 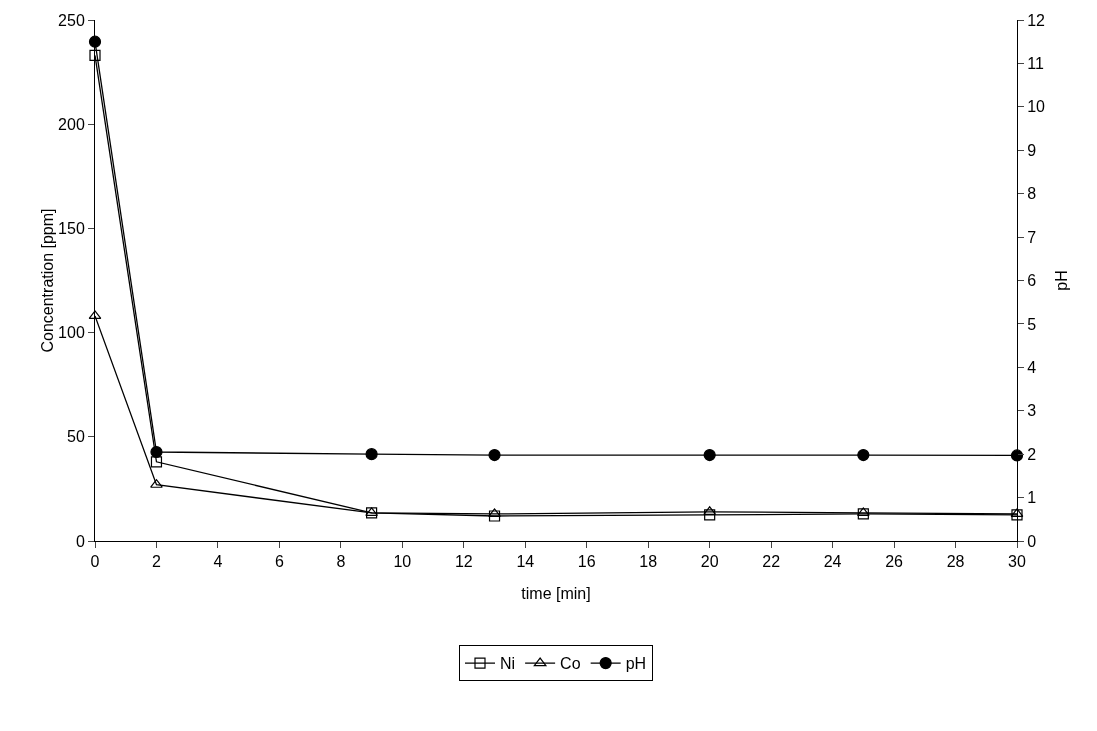 What do you see at coordinates (894, 562) in the screenshot?
I see `x-tick-label: 26` at bounding box center [894, 562].